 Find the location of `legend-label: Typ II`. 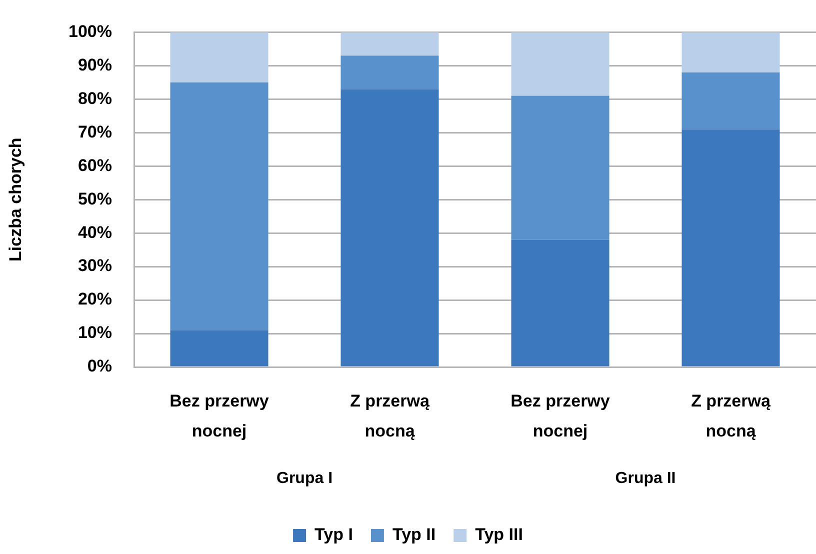

legend-label: Typ II is located at coordinates (414, 534).